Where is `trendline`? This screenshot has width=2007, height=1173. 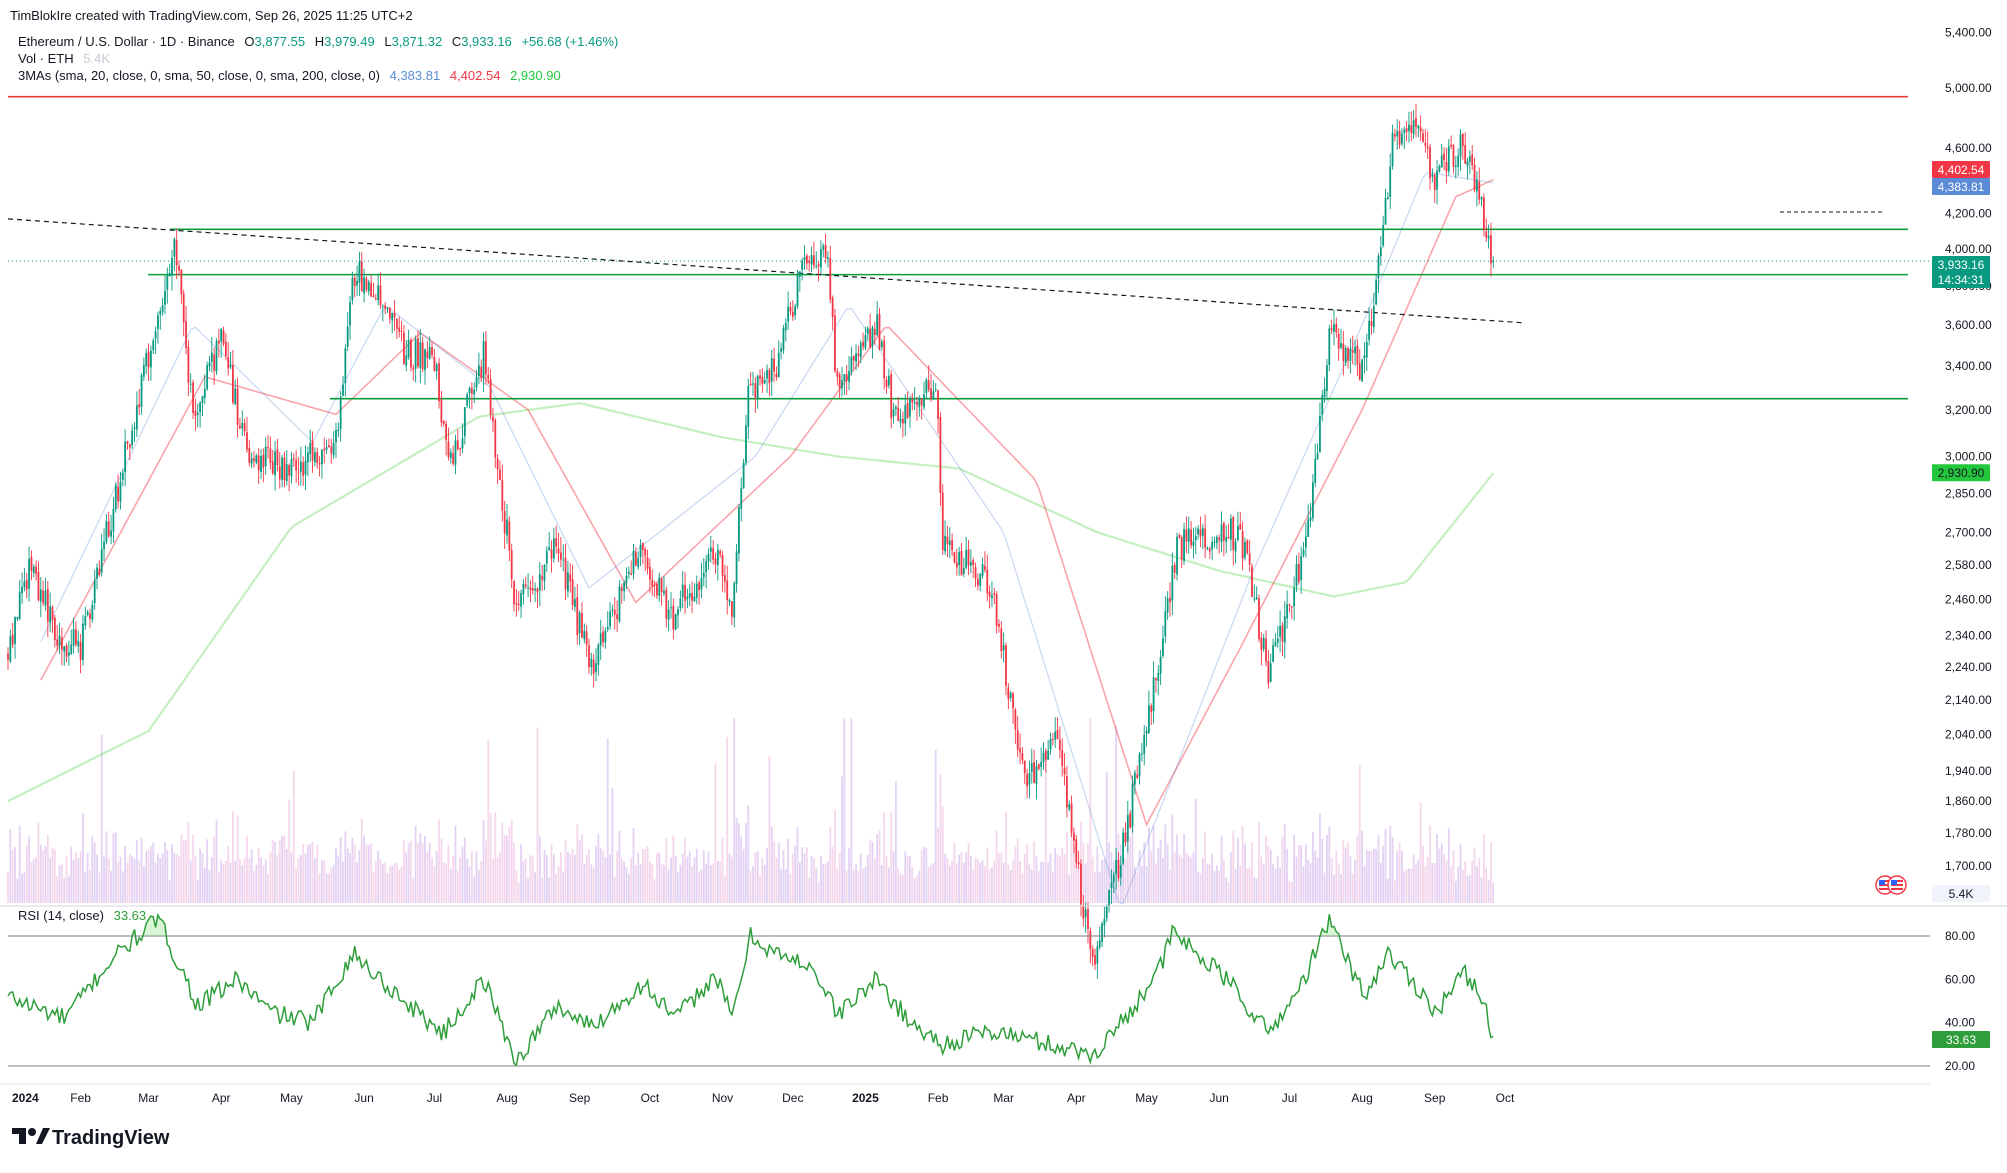
trendline is located at coordinates (766, 271).